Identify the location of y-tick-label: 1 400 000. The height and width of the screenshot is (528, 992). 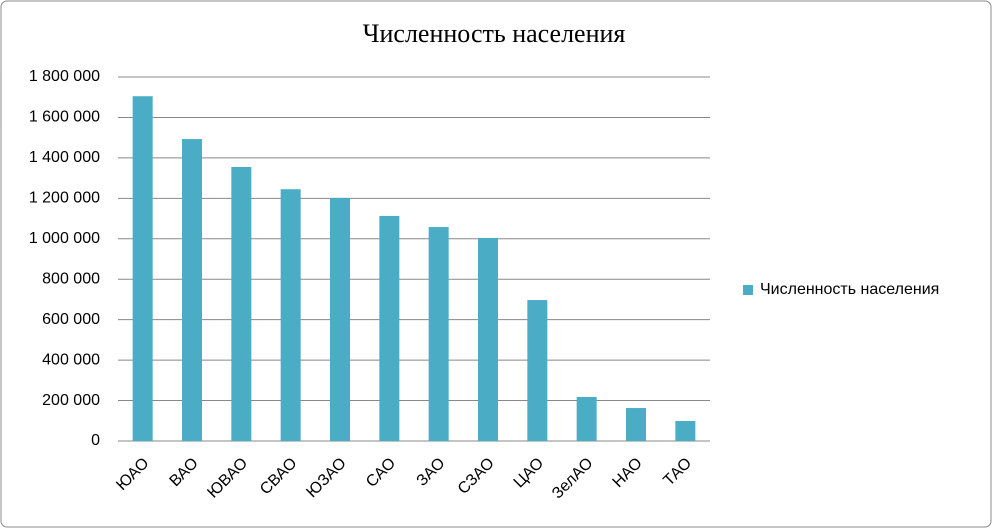
(64, 157).